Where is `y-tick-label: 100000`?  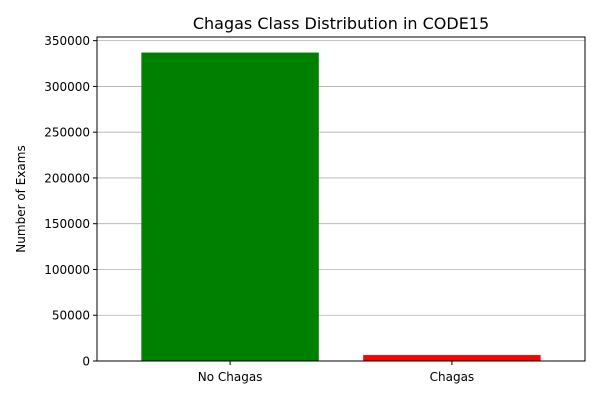
y-tick-label: 100000 is located at coordinates (67, 270).